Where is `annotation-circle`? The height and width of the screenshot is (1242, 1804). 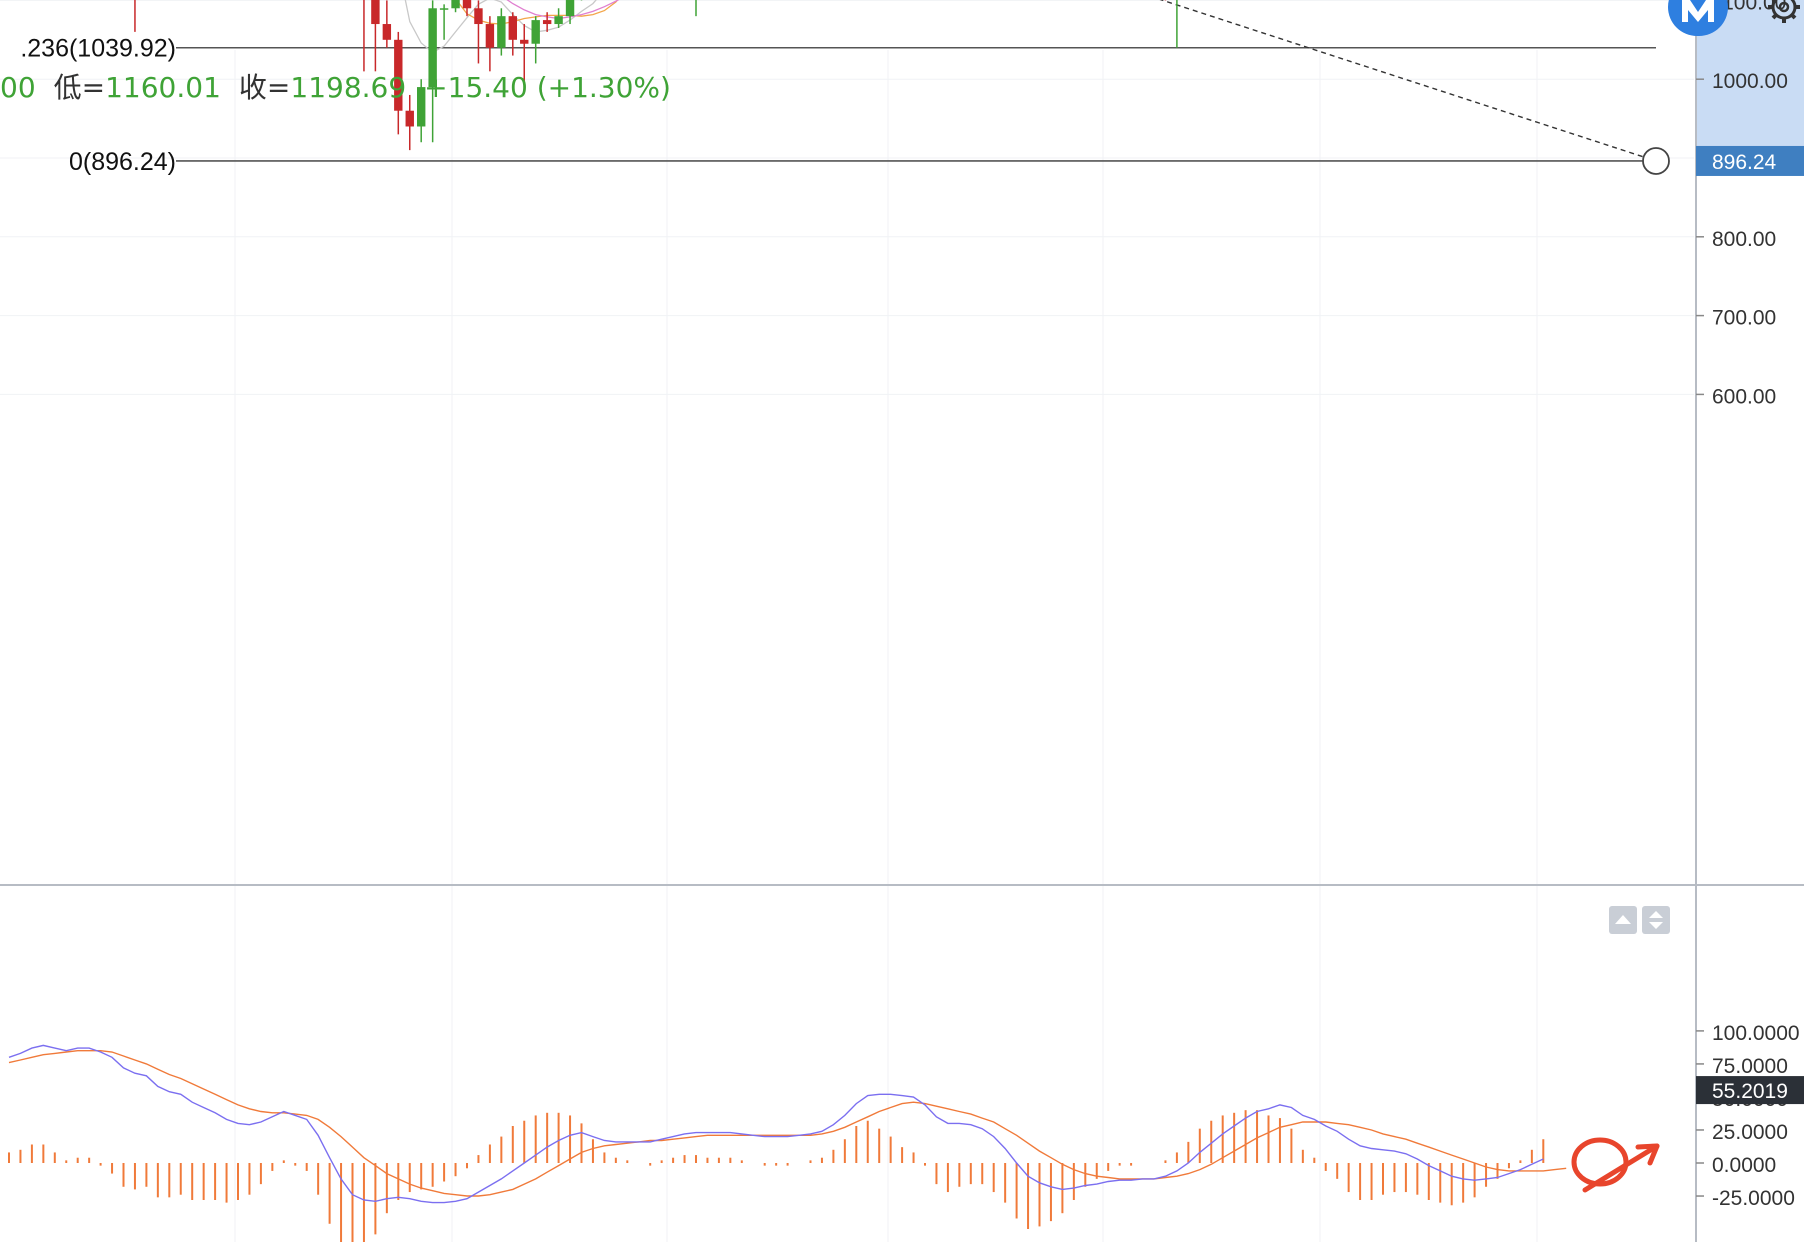
annotation-circle is located at coordinates (1600, 1162).